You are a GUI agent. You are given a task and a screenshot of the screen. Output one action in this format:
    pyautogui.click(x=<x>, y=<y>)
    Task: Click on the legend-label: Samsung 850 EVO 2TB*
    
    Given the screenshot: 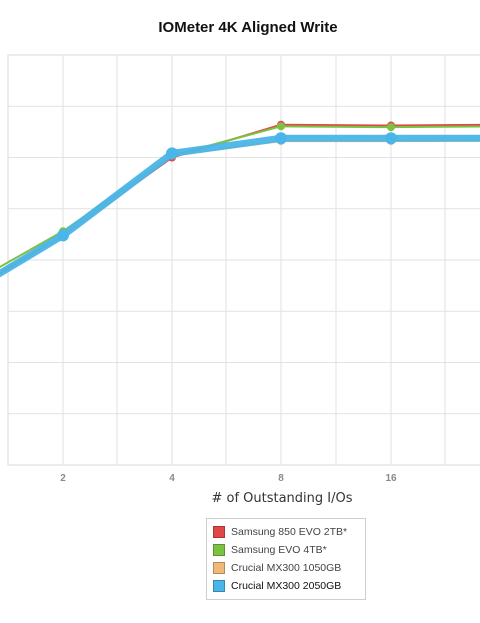 What is the action you would take?
    pyautogui.click(x=289, y=532)
    